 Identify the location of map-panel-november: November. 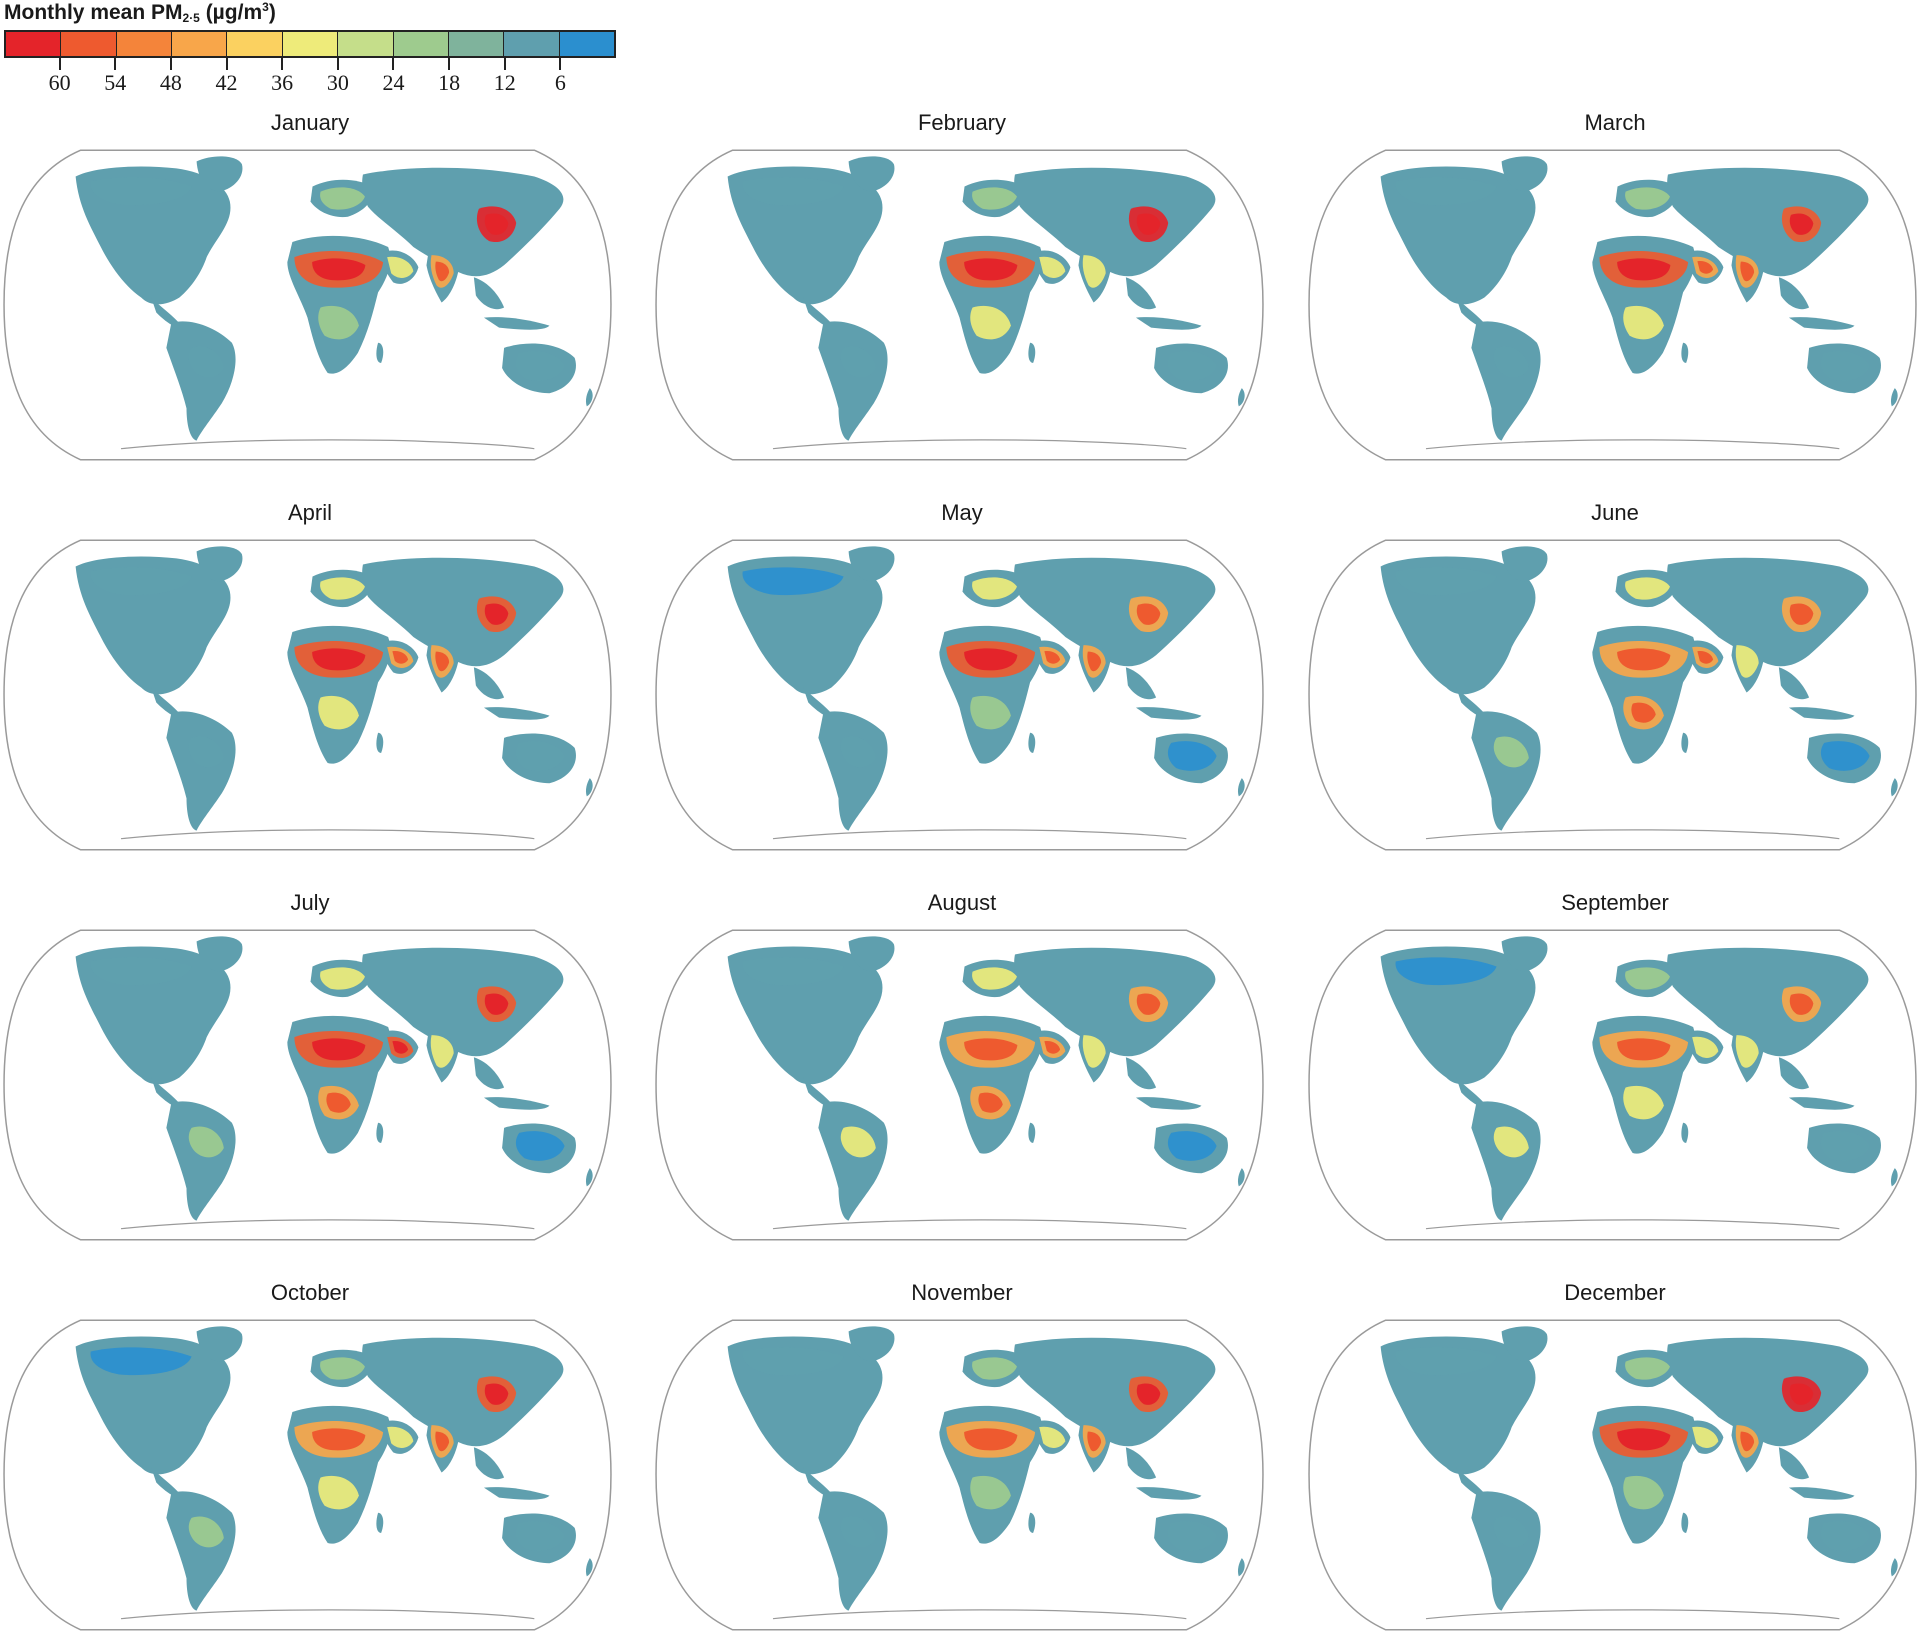
(962, 1465).